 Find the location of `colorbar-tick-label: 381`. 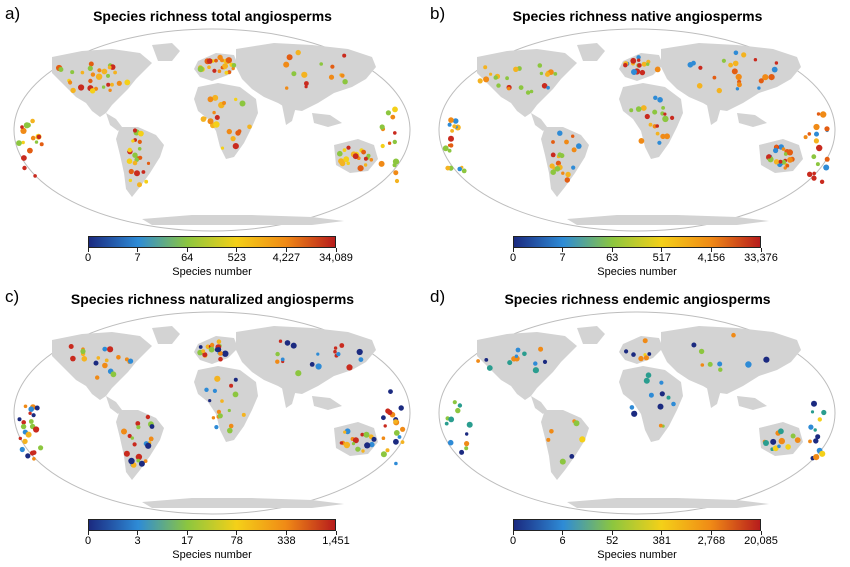

colorbar-tick-label: 381 is located at coordinates (661, 541).